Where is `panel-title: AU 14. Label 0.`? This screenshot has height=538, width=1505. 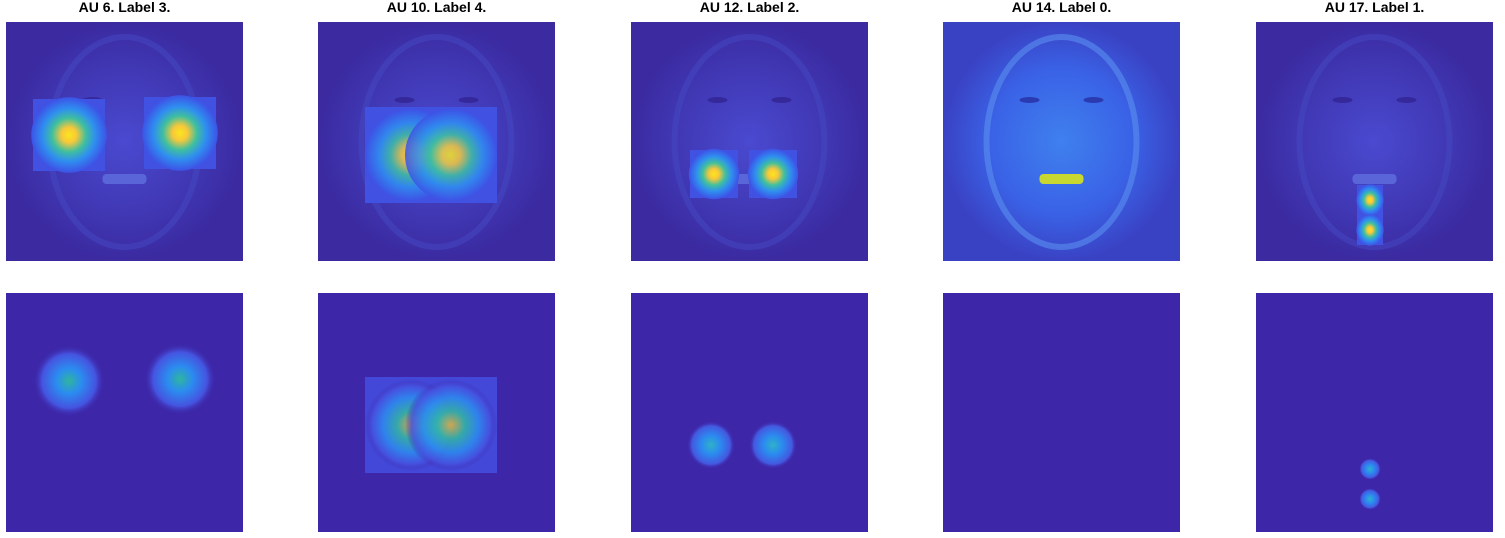 panel-title: AU 14. Label 0. is located at coordinates (1062, 7).